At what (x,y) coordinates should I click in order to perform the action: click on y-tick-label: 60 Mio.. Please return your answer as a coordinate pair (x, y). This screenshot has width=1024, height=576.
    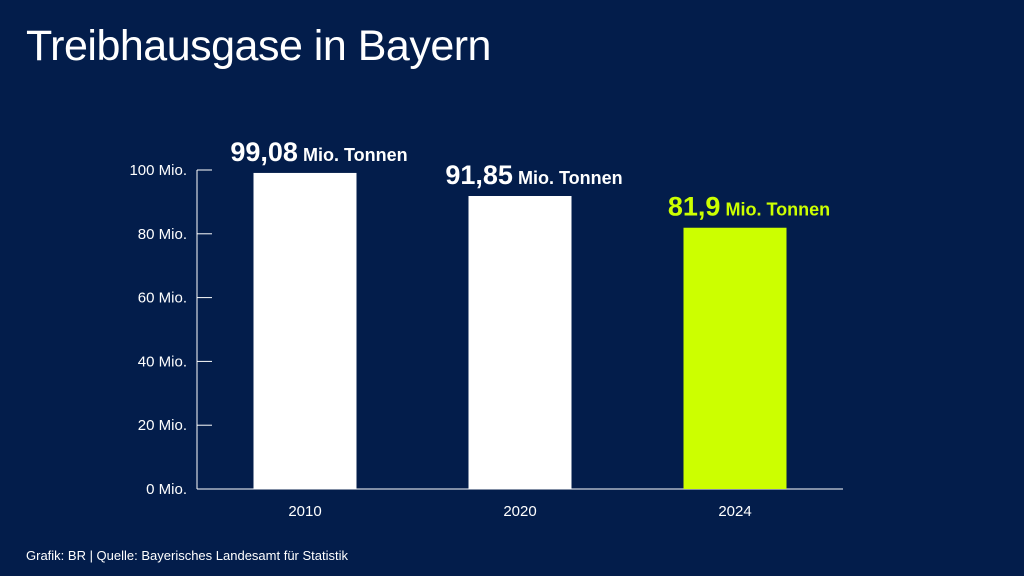
    Looking at the image, I should click on (162, 298).